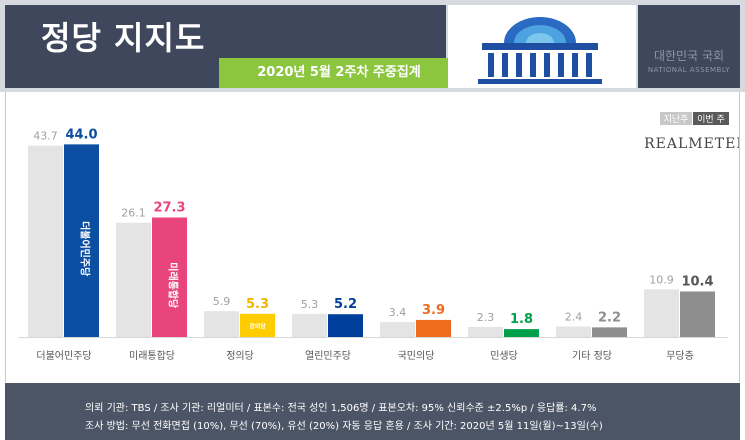  I want to click on legend-curr-label: 이번 주, so click(711, 119).